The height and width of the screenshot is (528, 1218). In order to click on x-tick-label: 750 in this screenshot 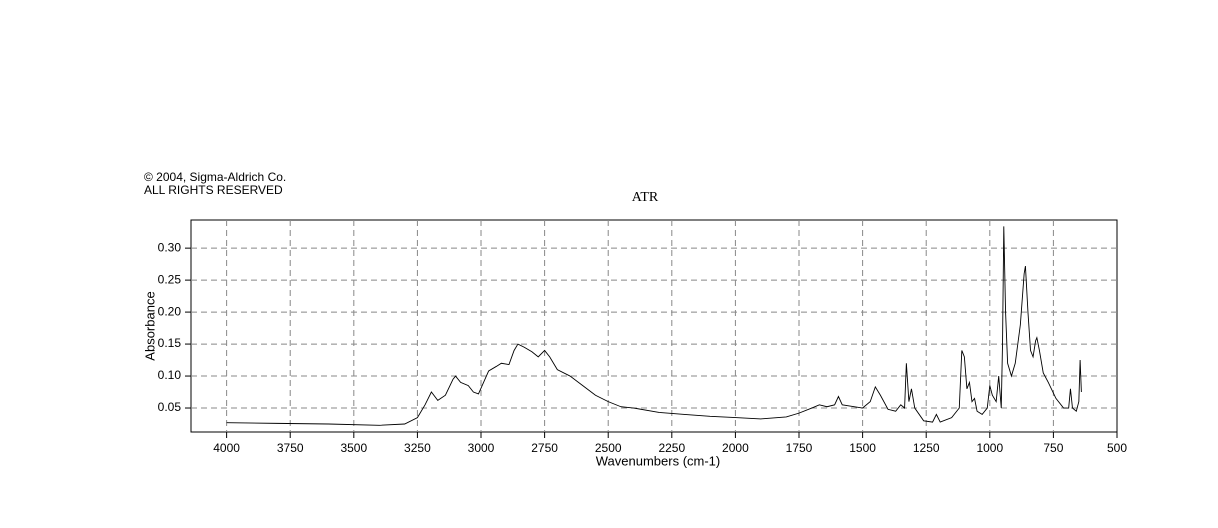, I will do `click(1053, 448)`.